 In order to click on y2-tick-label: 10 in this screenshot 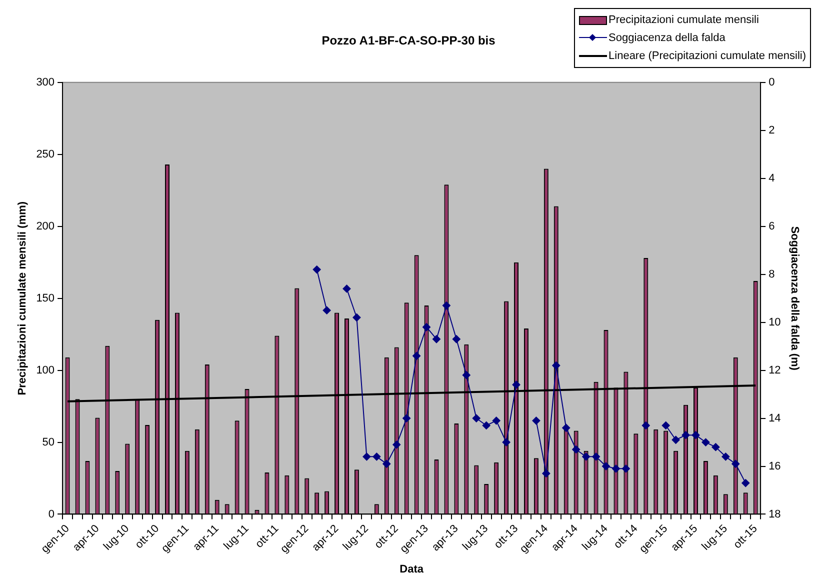, I will do `click(774, 322)`.